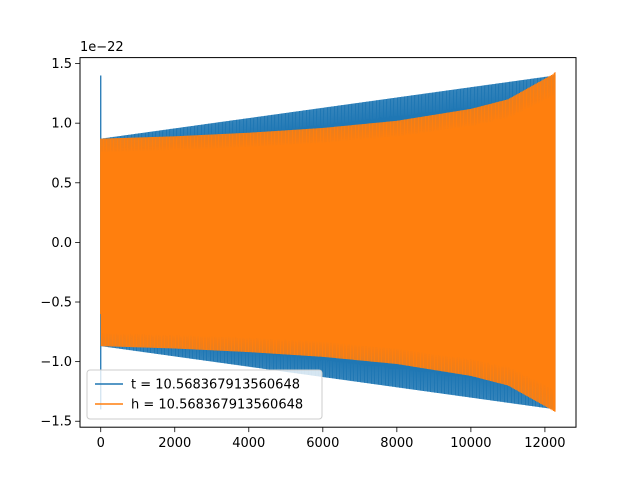 The height and width of the screenshot is (480, 640). Describe the element at coordinates (215, 385) in the screenshot. I see `legend-label: t = 10.568367913560648` at that location.